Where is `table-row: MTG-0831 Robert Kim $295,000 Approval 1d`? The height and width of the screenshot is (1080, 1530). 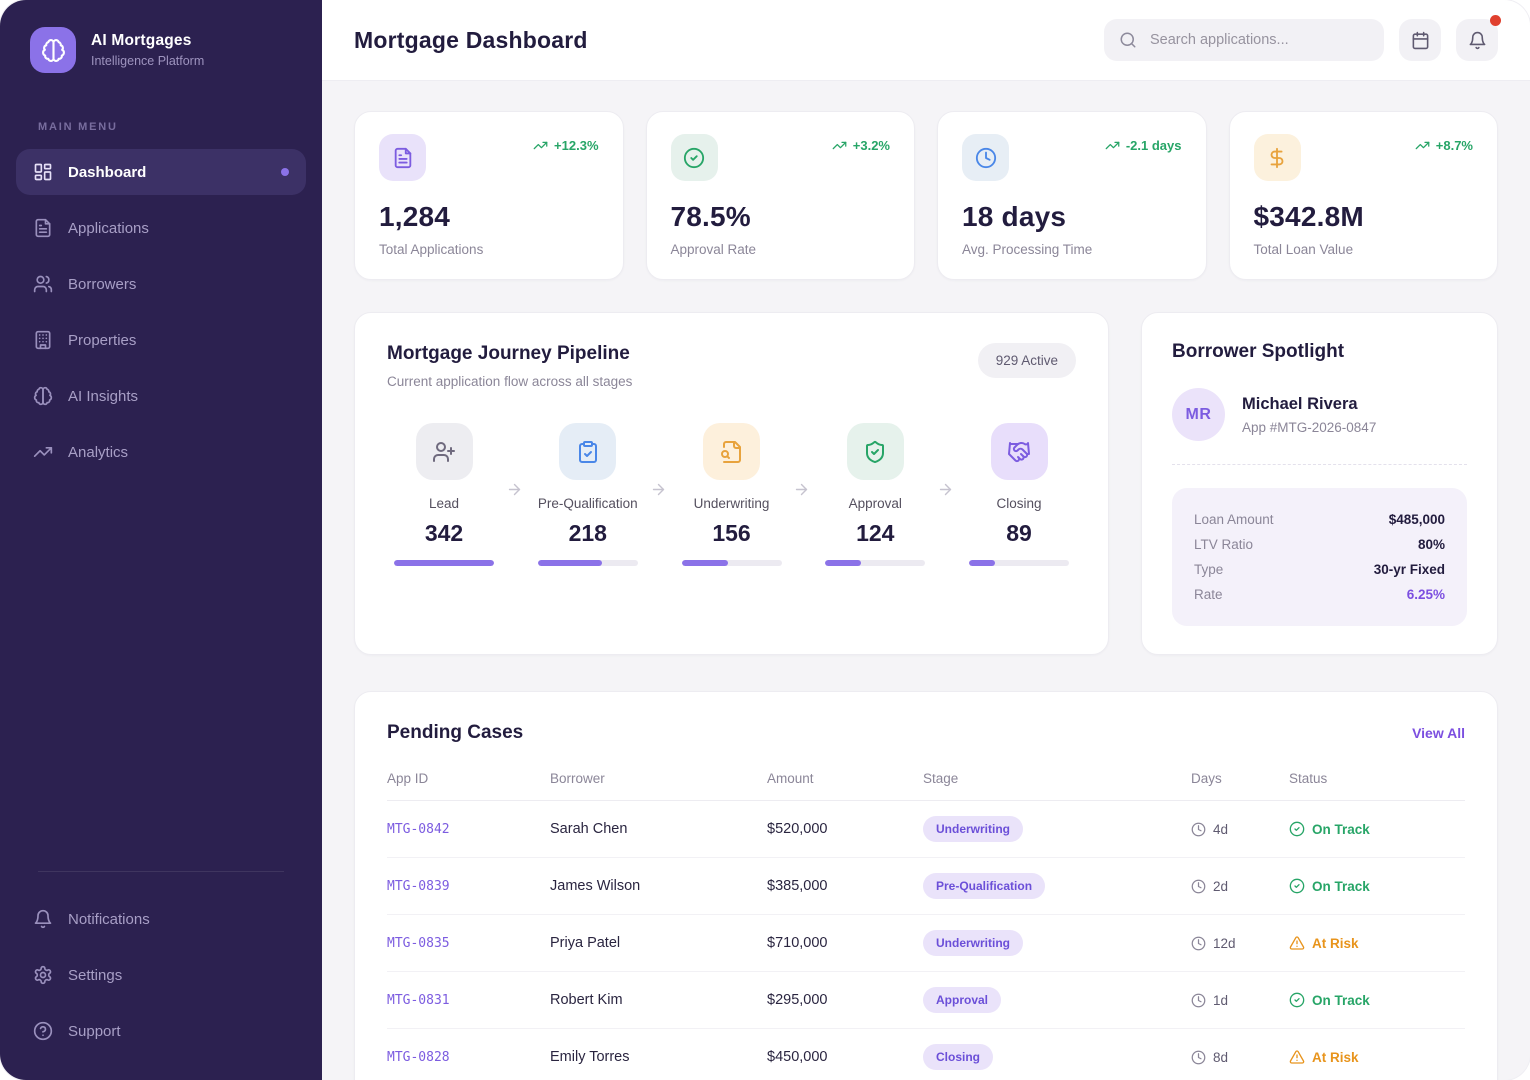
table-row: MTG-0831 Robert Kim $295,000 Approval 1d is located at coordinates (926, 1000).